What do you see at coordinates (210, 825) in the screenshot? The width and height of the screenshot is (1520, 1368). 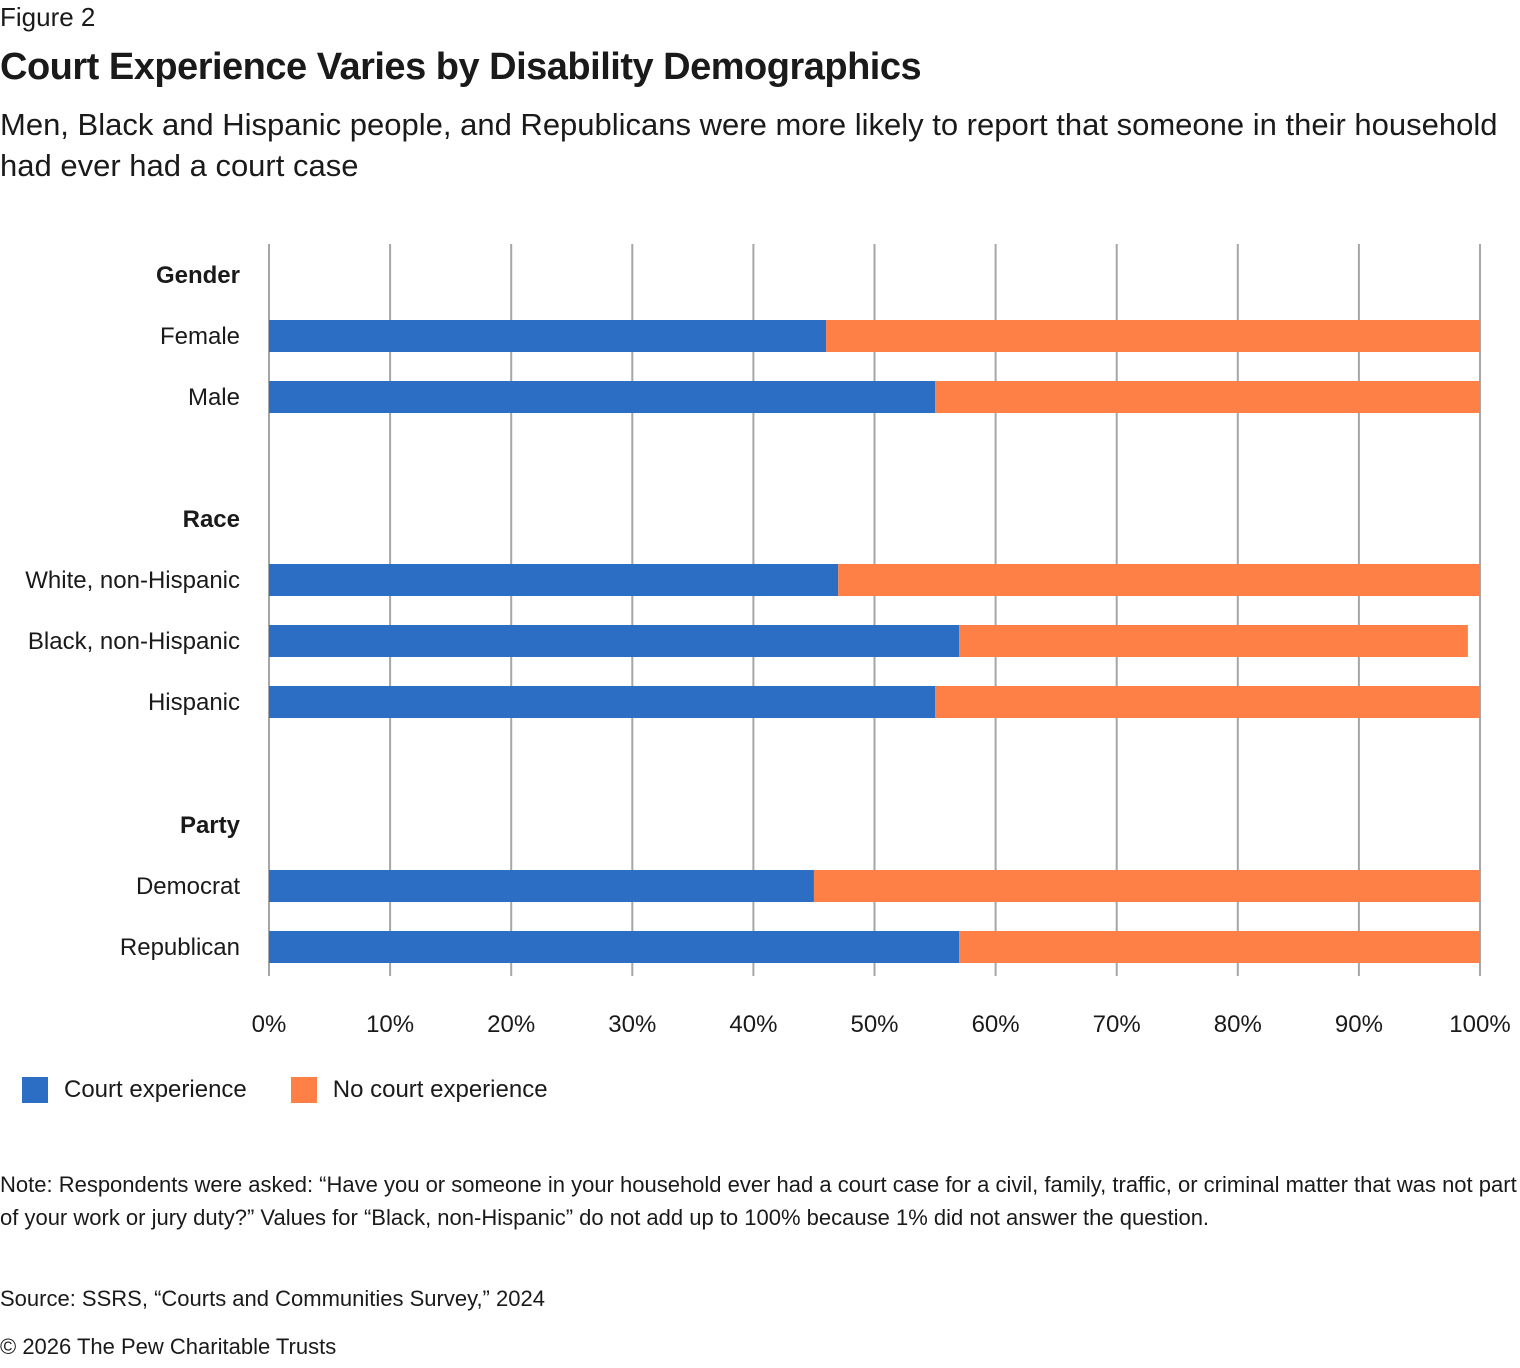 I see `group-label: Party` at bounding box center [210, 825].